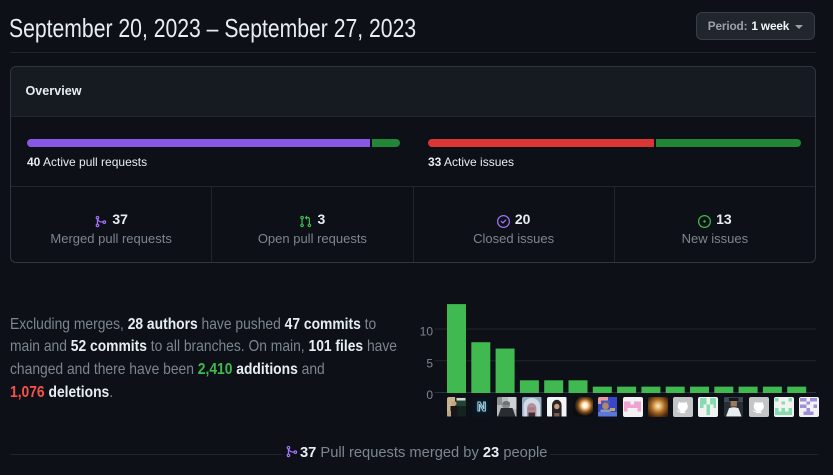 This screenshot has width=833, height=475. I want to click on svg-text: 0, so click(429, 394).